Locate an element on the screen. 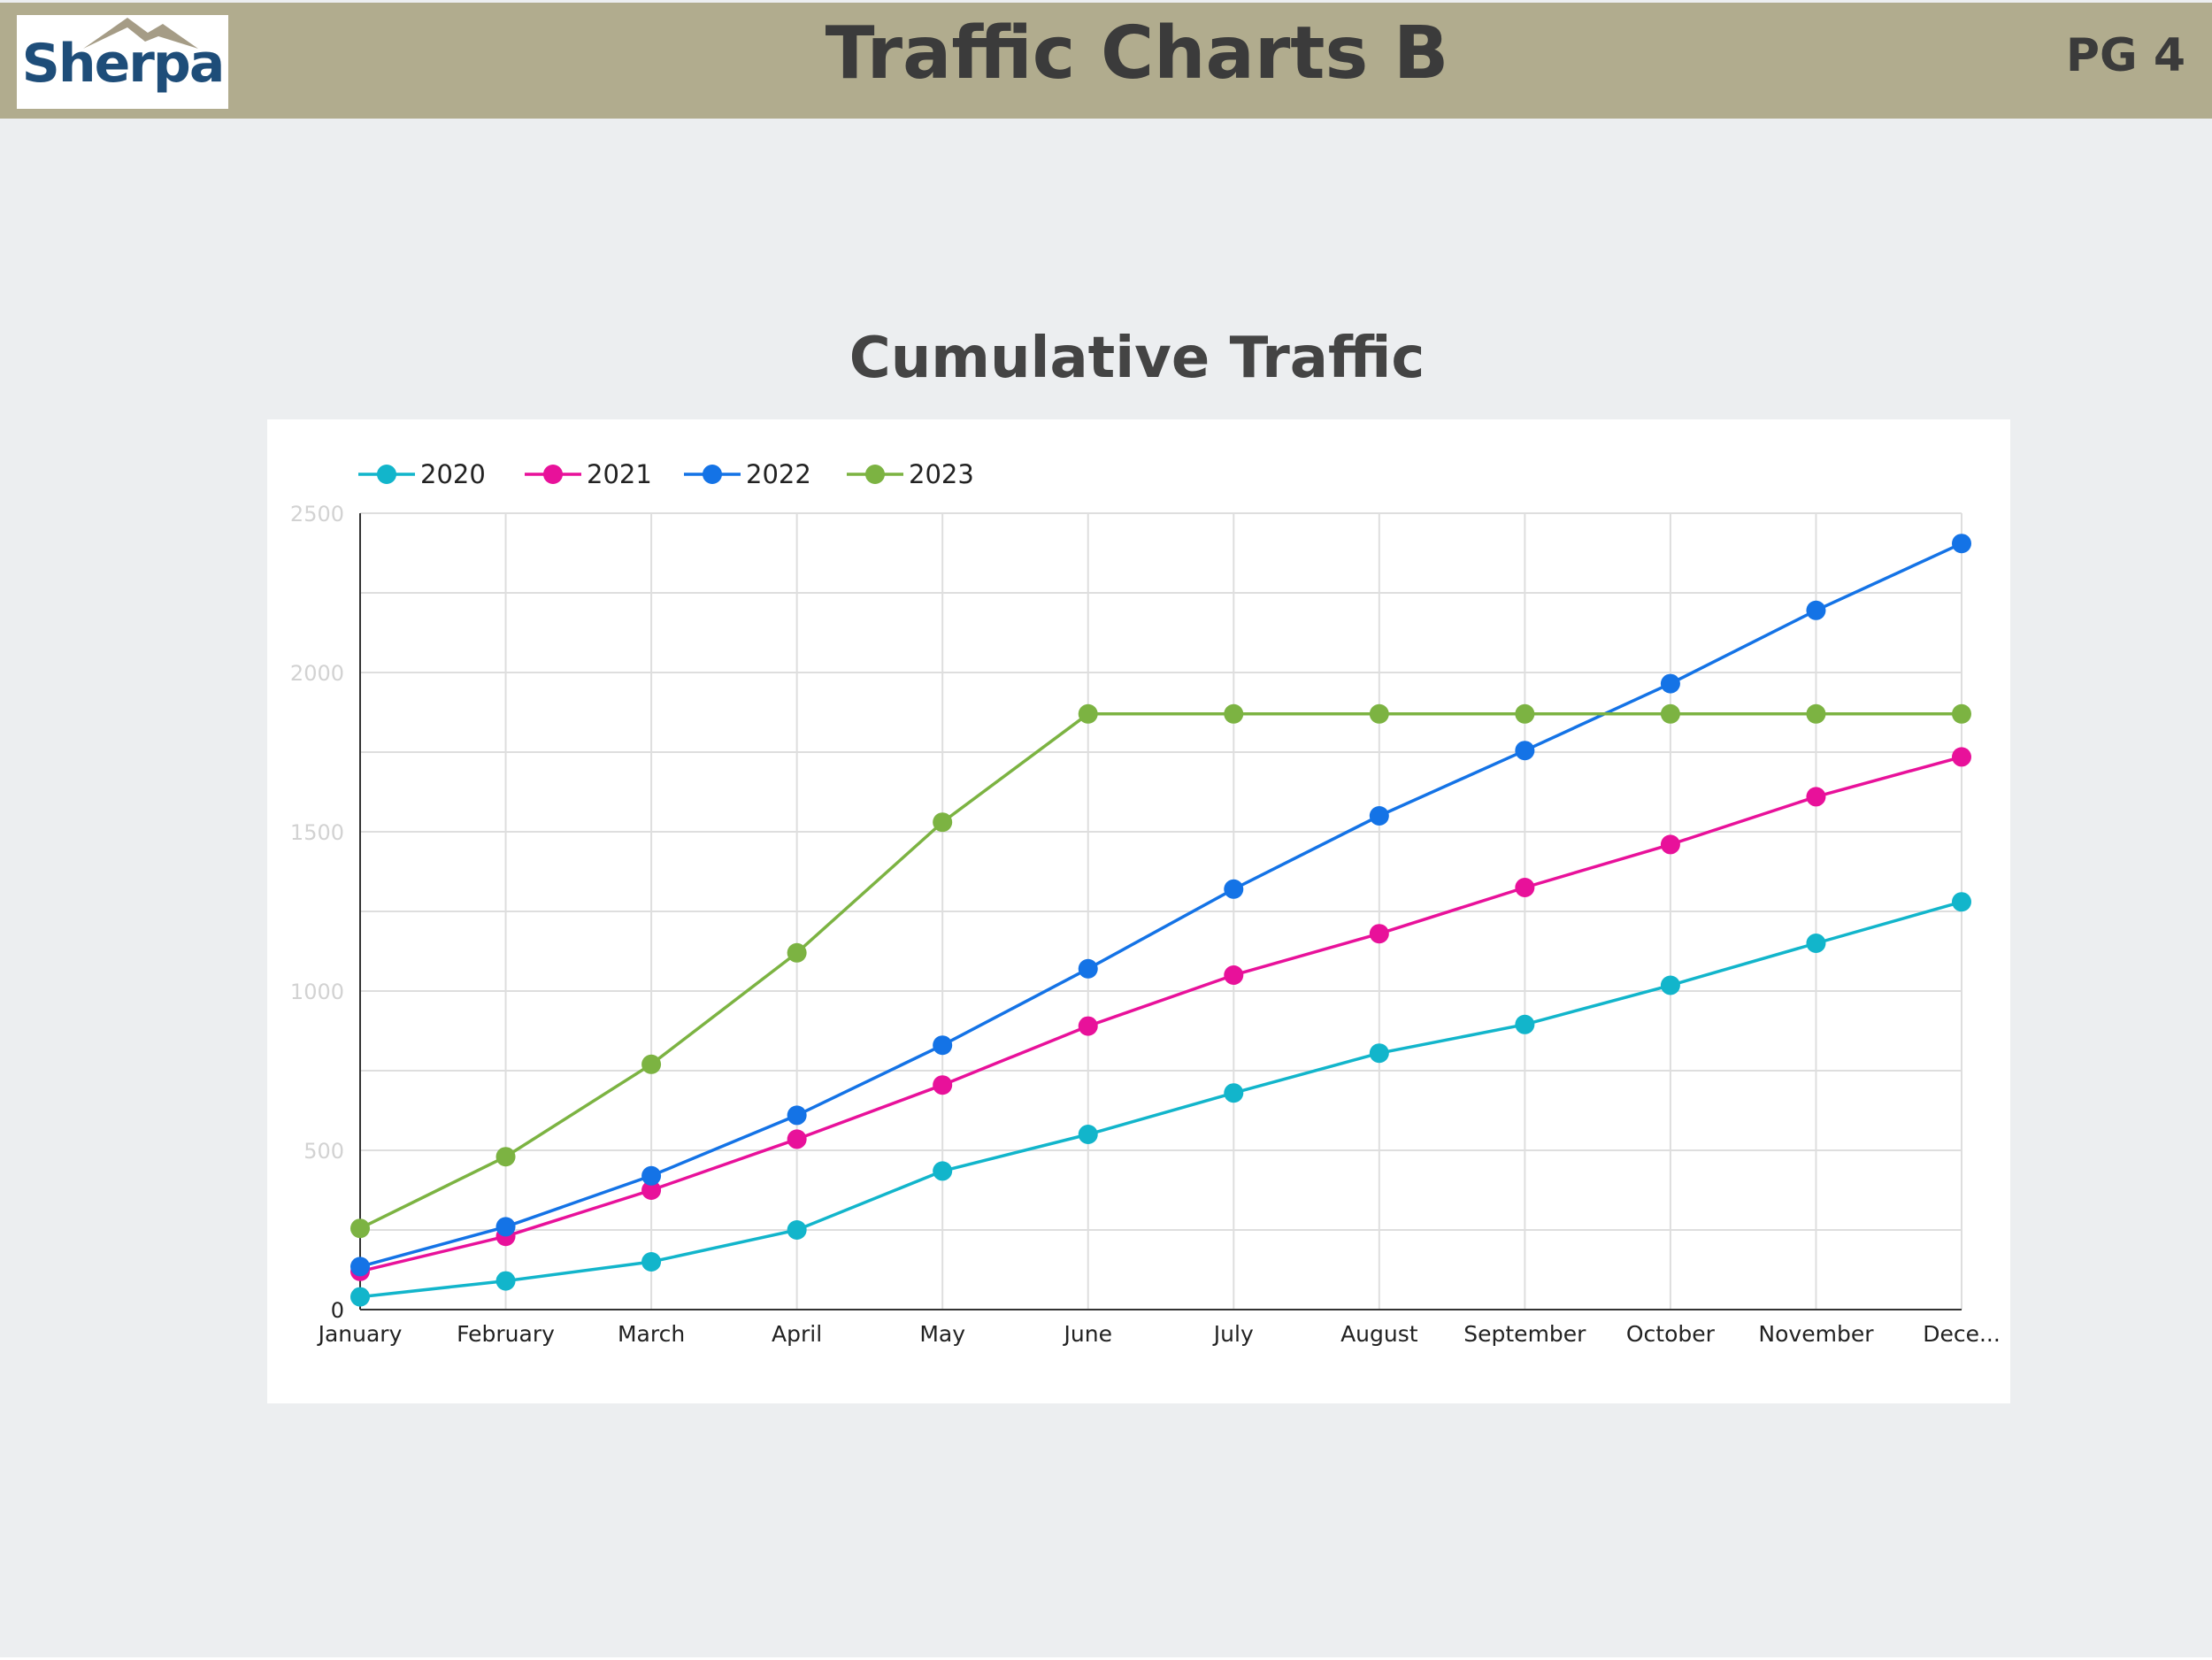 Image resolution: width=2212 pixels, height=1660 pixels. x-tick-label: June is located at coordinates (1087, 1334).